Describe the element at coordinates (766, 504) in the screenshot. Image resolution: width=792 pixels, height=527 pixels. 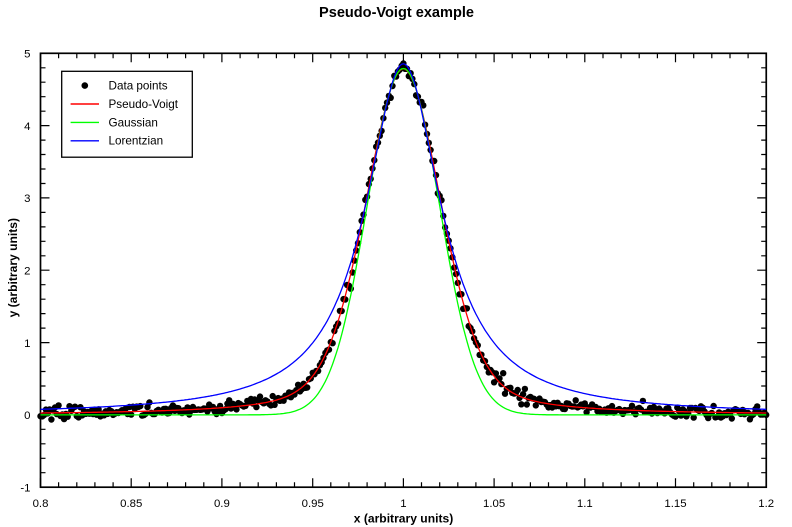
I see `svg-text: 1.2` at that location.